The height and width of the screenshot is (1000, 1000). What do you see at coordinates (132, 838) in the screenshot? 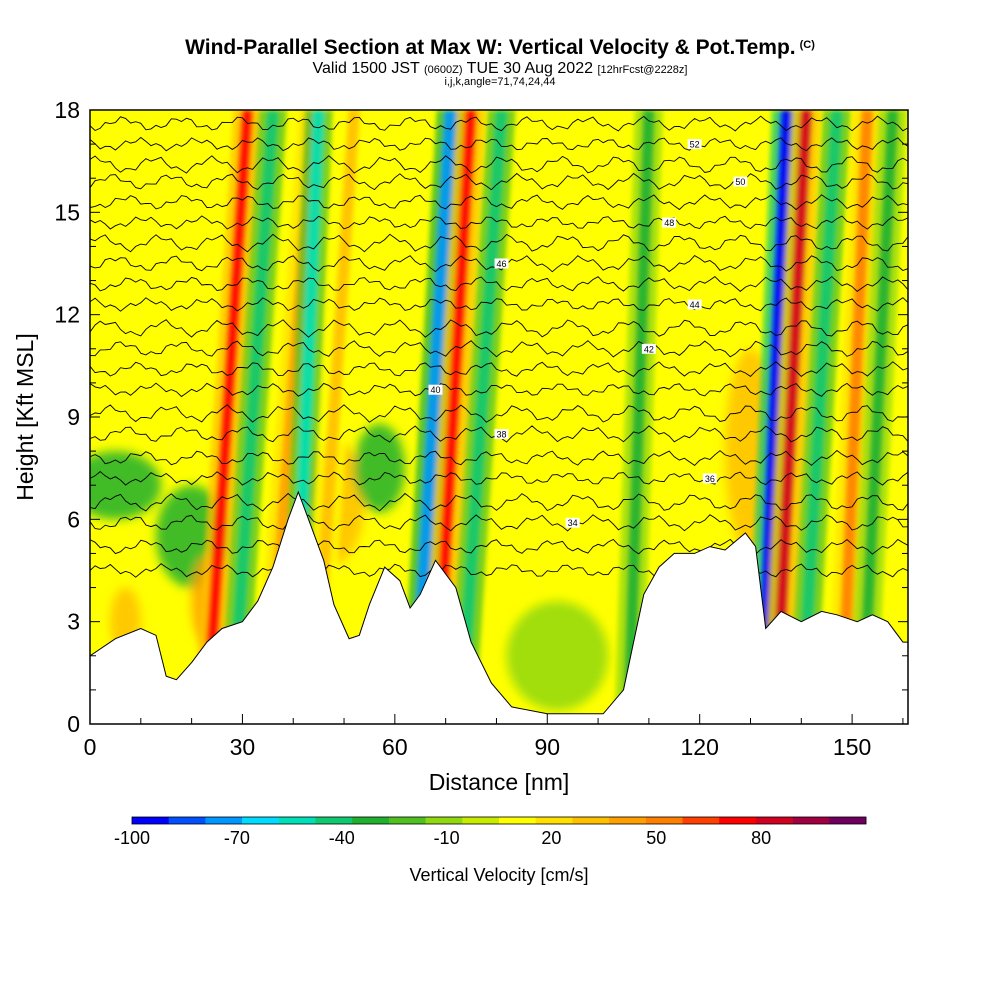
I see `colorbar-tick-label: -100` at bounding box center [132, 838].